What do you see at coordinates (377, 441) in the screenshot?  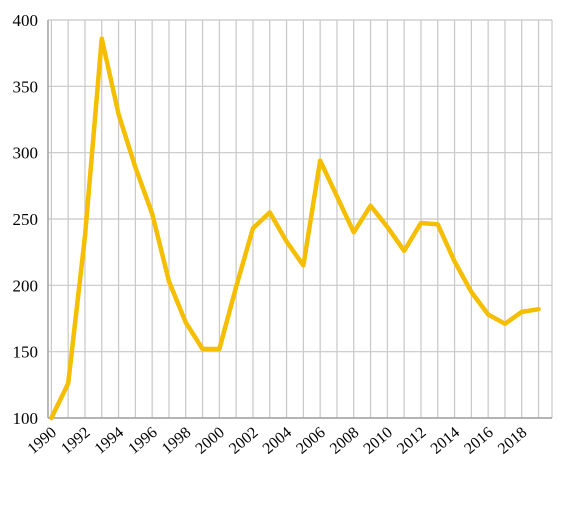 I see `x-tick-label: 2010` at bounding box center [377, 441].